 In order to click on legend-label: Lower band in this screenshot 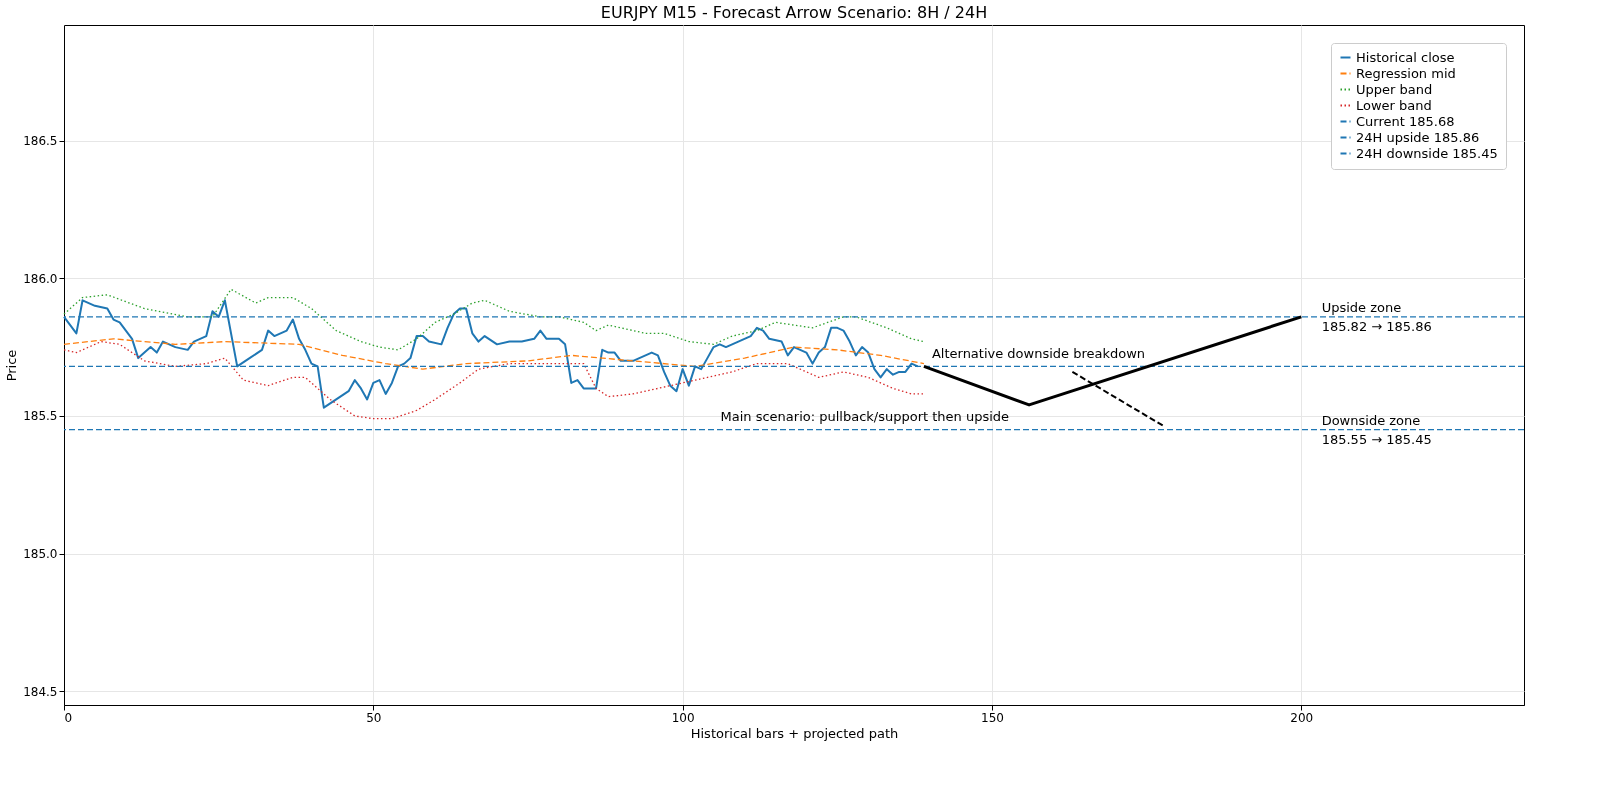, I will do `click(1394, 105)`.